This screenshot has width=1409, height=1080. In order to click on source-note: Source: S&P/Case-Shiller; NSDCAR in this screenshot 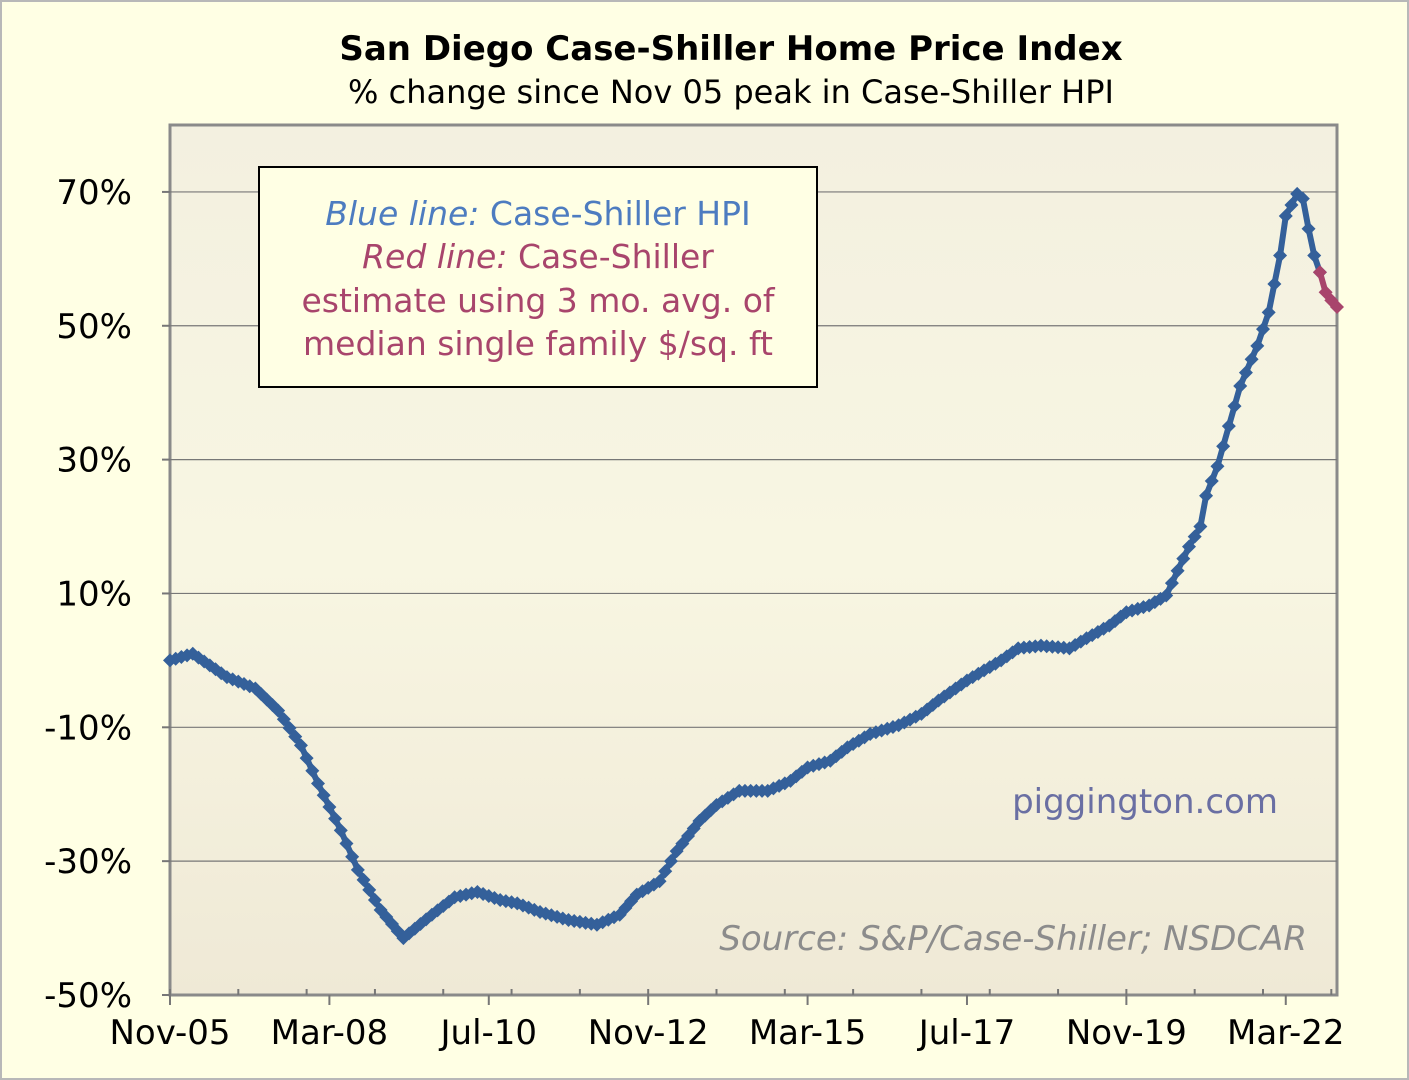, I will do `click(1013, 939)`.